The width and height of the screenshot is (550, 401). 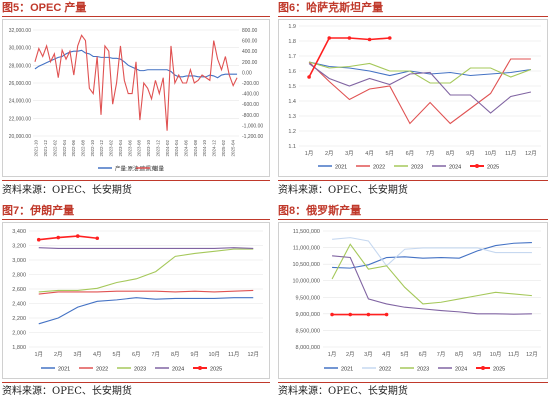 I want to click on y-tick-label: 10,000,000, so click(x=306, y=282).